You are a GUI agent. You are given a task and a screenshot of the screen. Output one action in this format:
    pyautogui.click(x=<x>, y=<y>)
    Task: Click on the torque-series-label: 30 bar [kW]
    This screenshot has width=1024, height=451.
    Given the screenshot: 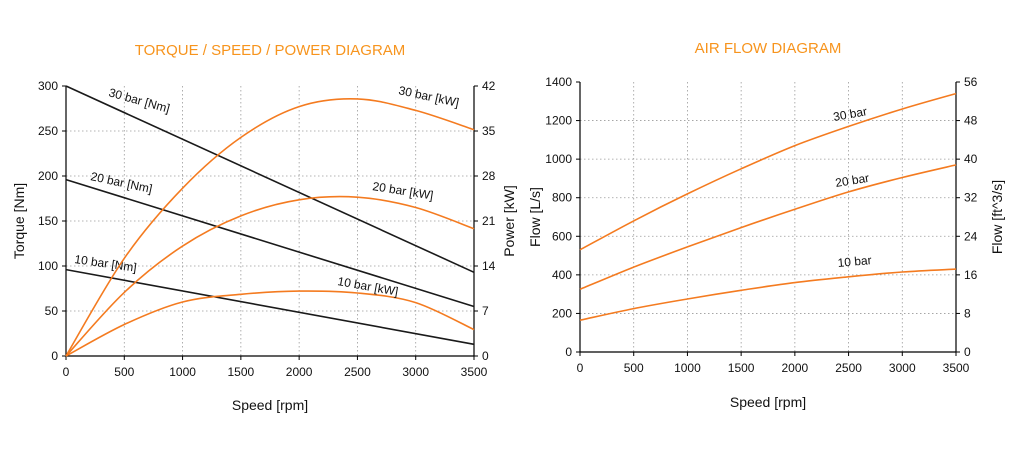 What is the action you would take?
    pyautogui.click(x=428, y=96)
    